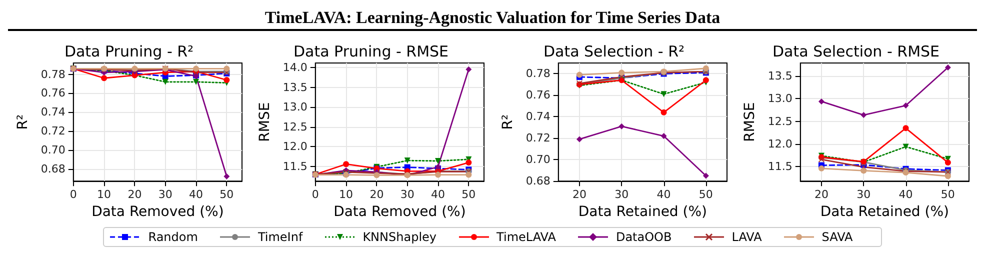  What do you see at coordinates (493, 18) in the screenshot?
I see `text: TimeLAVA: Learning-Agnostic Valuation for Time Series Data` at bounding box center [493, 18].